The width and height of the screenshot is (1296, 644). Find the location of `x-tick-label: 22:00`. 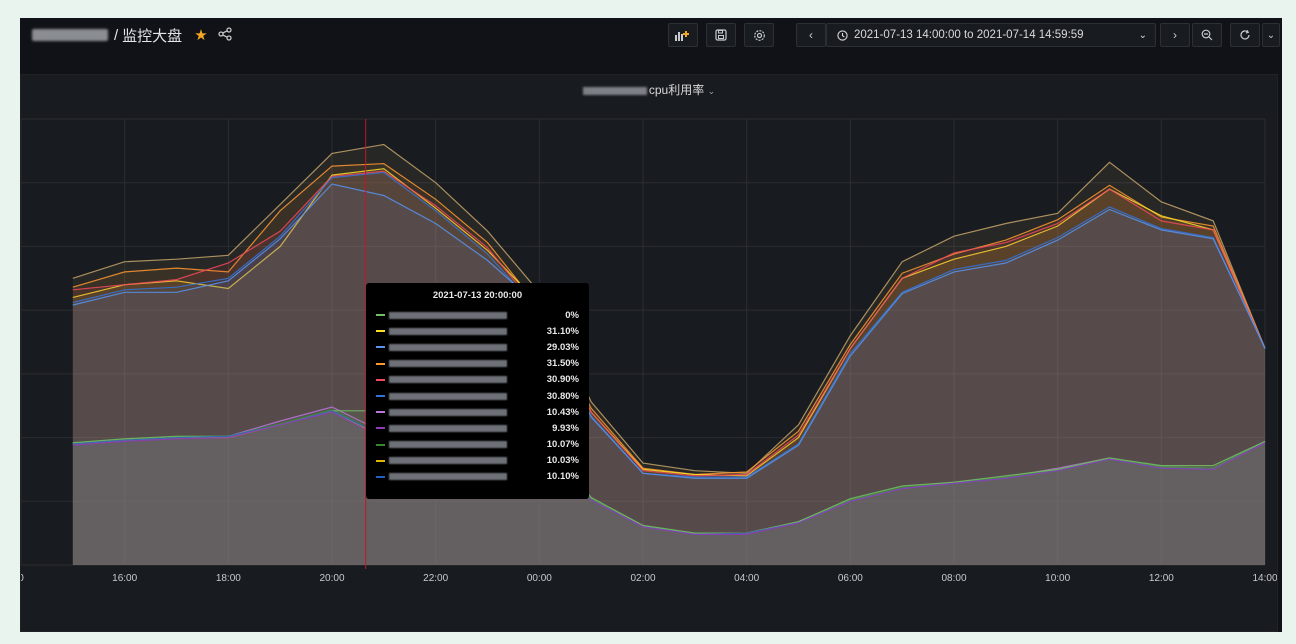

x-tick-label: 22:00 is located at coordinates (435, 578).